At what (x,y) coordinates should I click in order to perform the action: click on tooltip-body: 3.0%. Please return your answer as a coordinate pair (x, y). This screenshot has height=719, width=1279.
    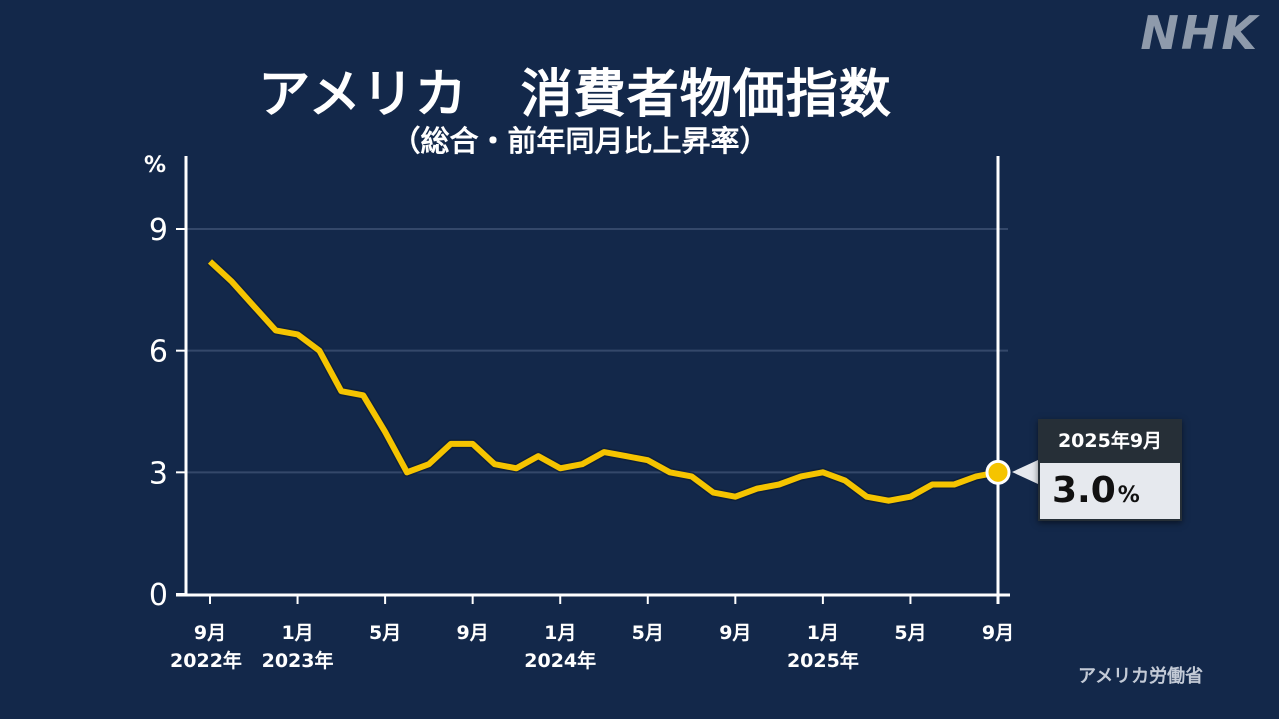
    Looking at the image, I should click on (1110, 492).